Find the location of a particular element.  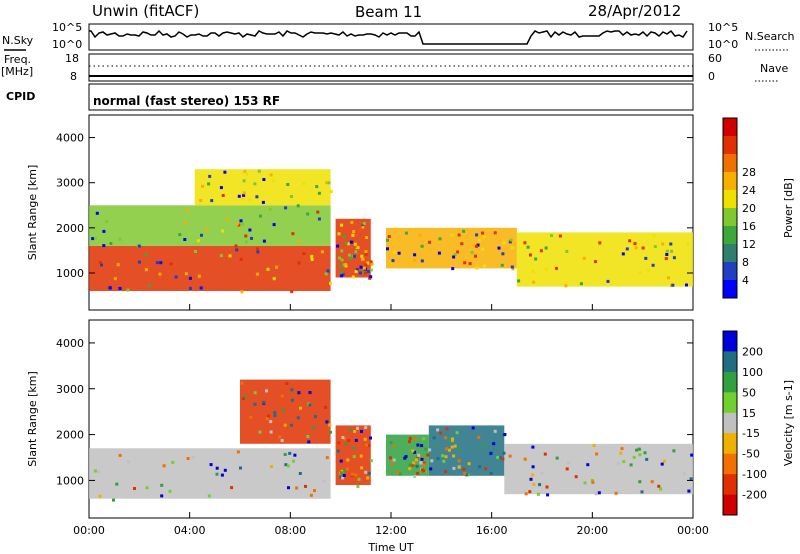

nsearch-label: N.Search is located at coordinates (770, 36).